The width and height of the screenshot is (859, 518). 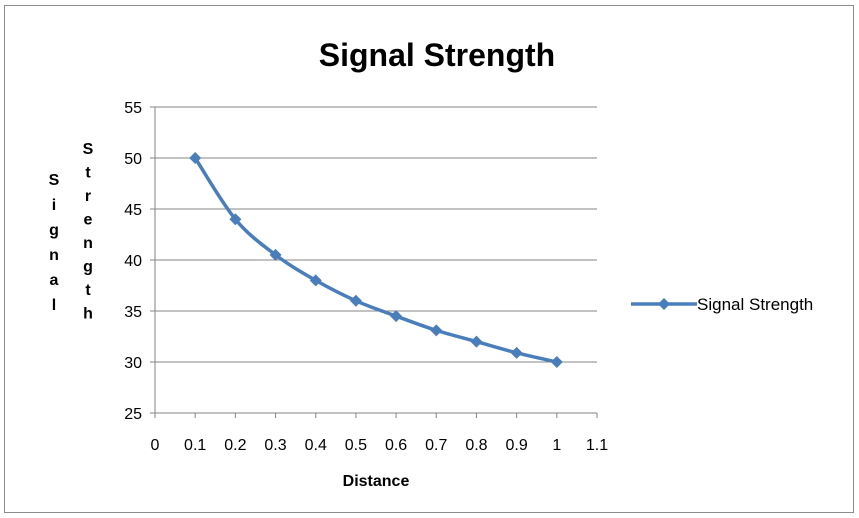 What do you see at coordinates (235, 445) in the screenshot?
I see `x-tick-label: 0.2` at bounding box center [235, 445].